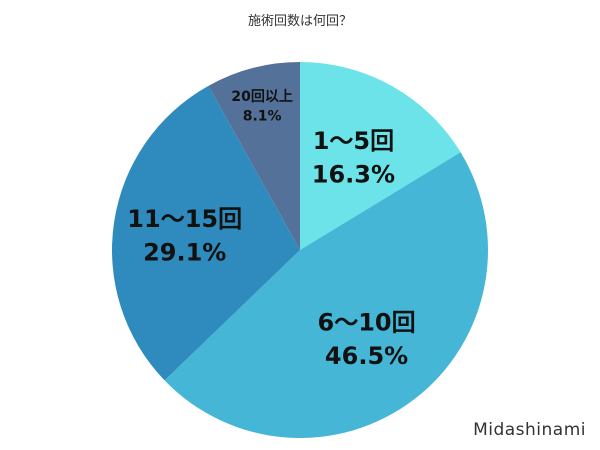  Describe the element at coordinates (299, 21) in the screenshot. I see `chart-title: 施術回数は何回？` at that location.